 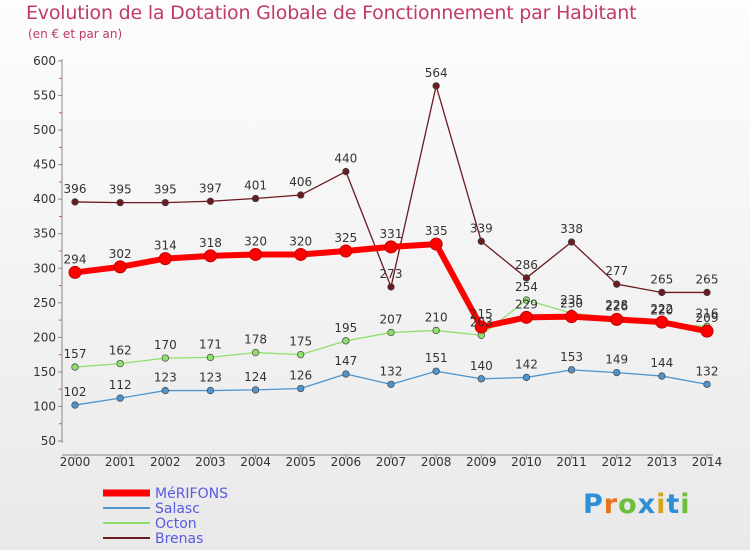 I want to click on chart-subtitle: (en € et par an), so click(x=75, y=34).